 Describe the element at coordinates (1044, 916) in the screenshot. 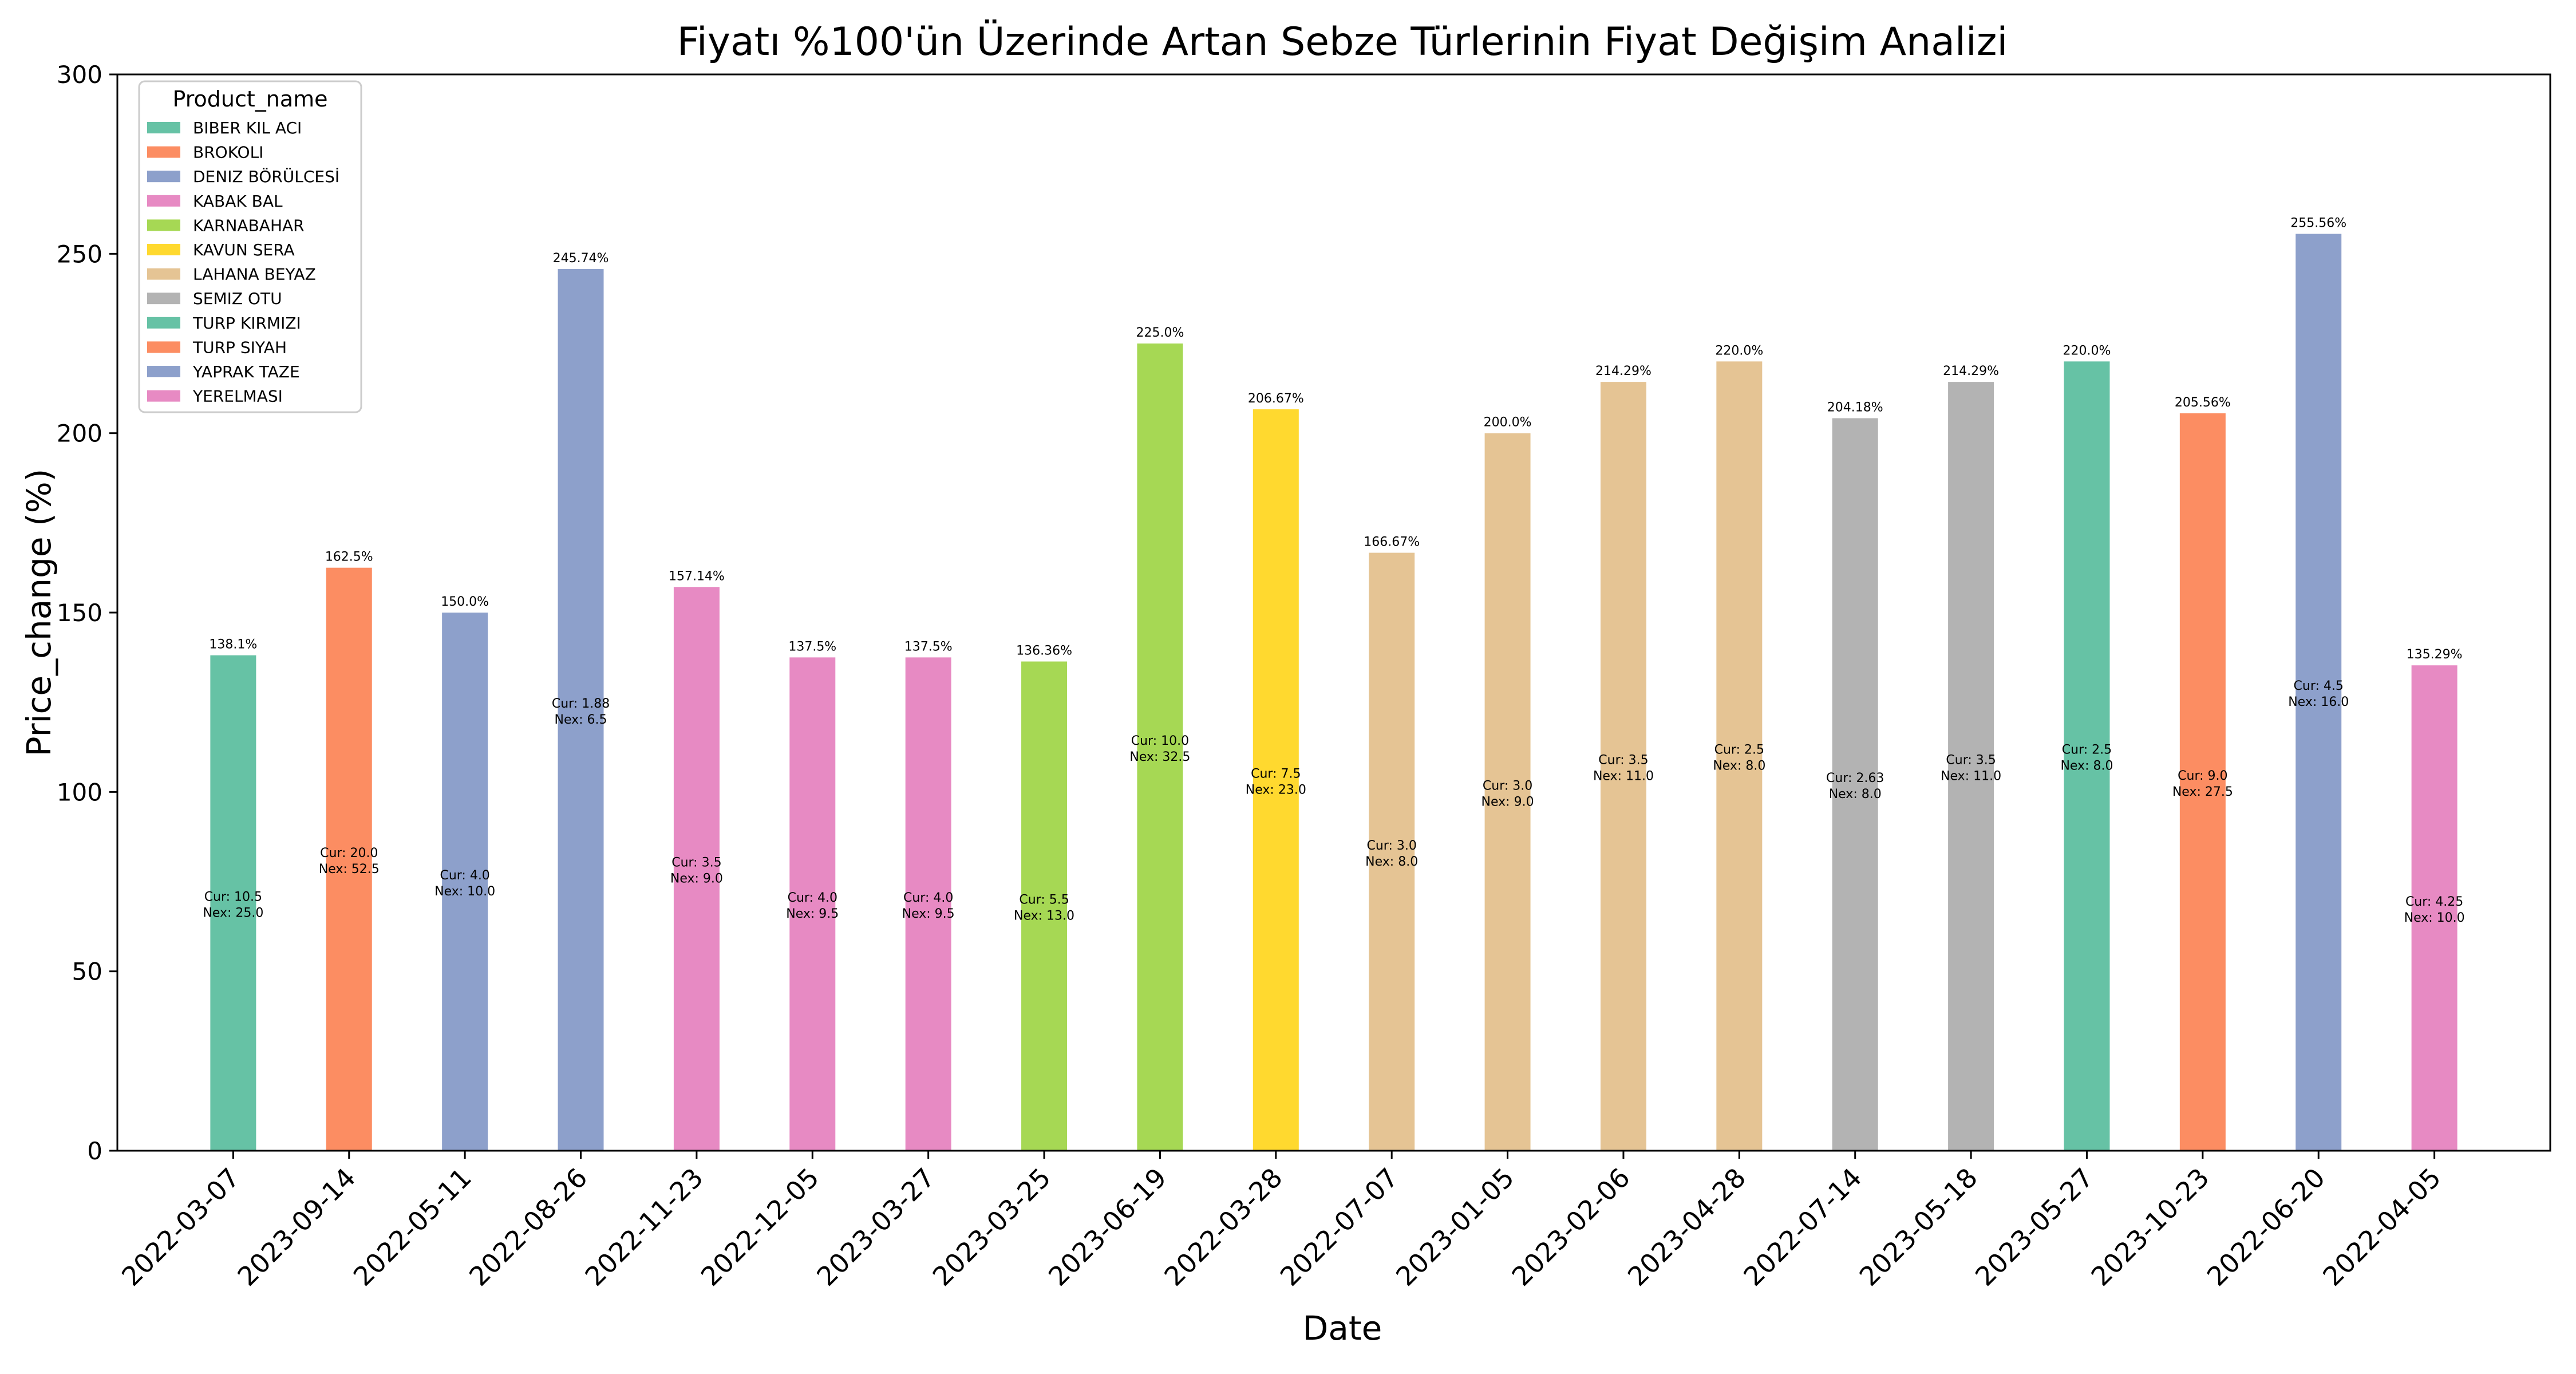

I see `bar-next-price-label: Nex: 13.0` at that location.